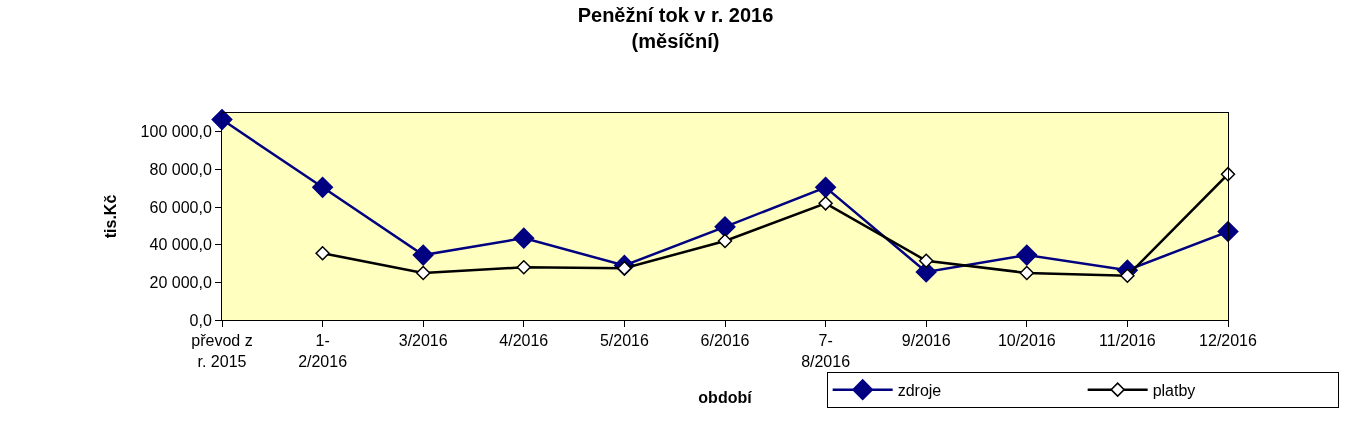  Describe the element at coordinates (926, 341) in the screenshot. I see `x-tick-label: 9/2016` at that location.